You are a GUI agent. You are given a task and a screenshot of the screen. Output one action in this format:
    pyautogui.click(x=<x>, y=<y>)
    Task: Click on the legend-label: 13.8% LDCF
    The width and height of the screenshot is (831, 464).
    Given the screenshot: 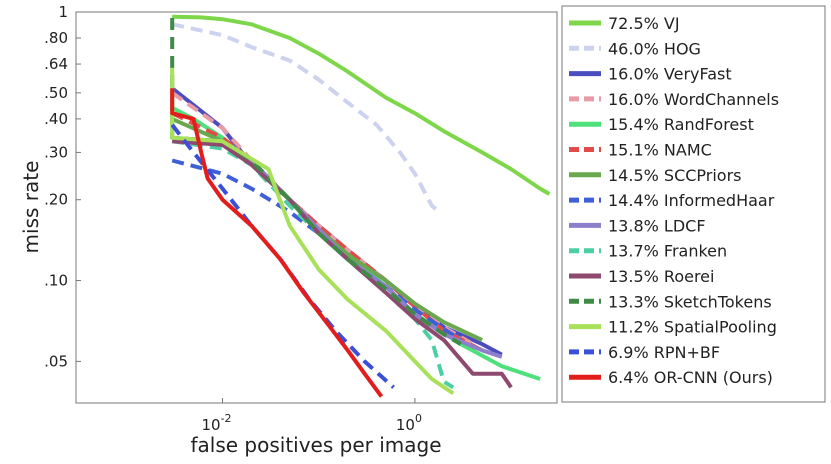 What is the action you would take?
    pyautogui.click(x=657, y=225)
    